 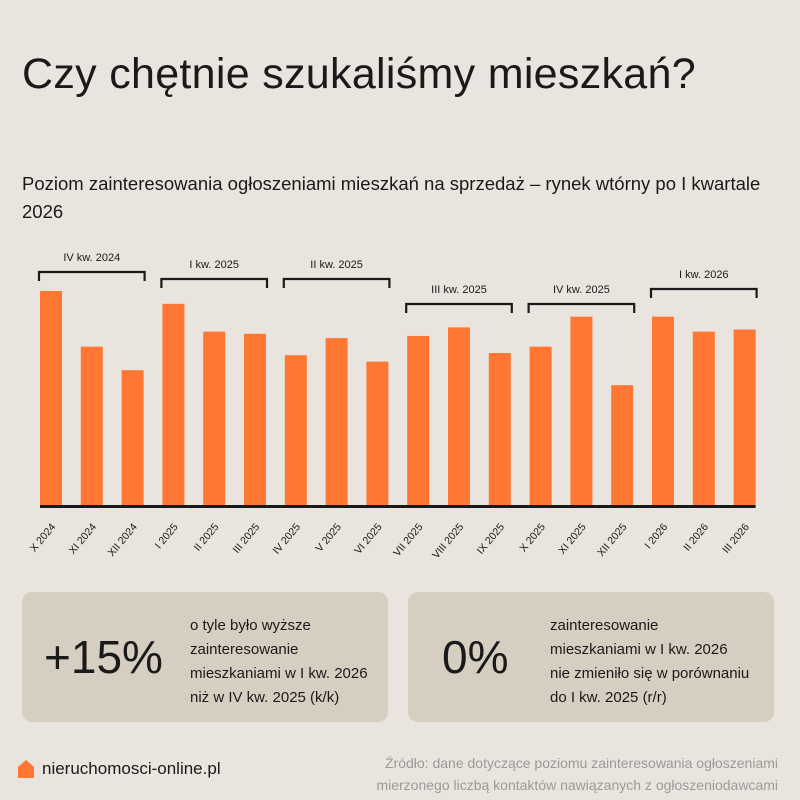 What do you see at coordinates (612, 540) in the screenshot?
I see `x-tick-label: XII 2025` at bounding box center [612, 540].